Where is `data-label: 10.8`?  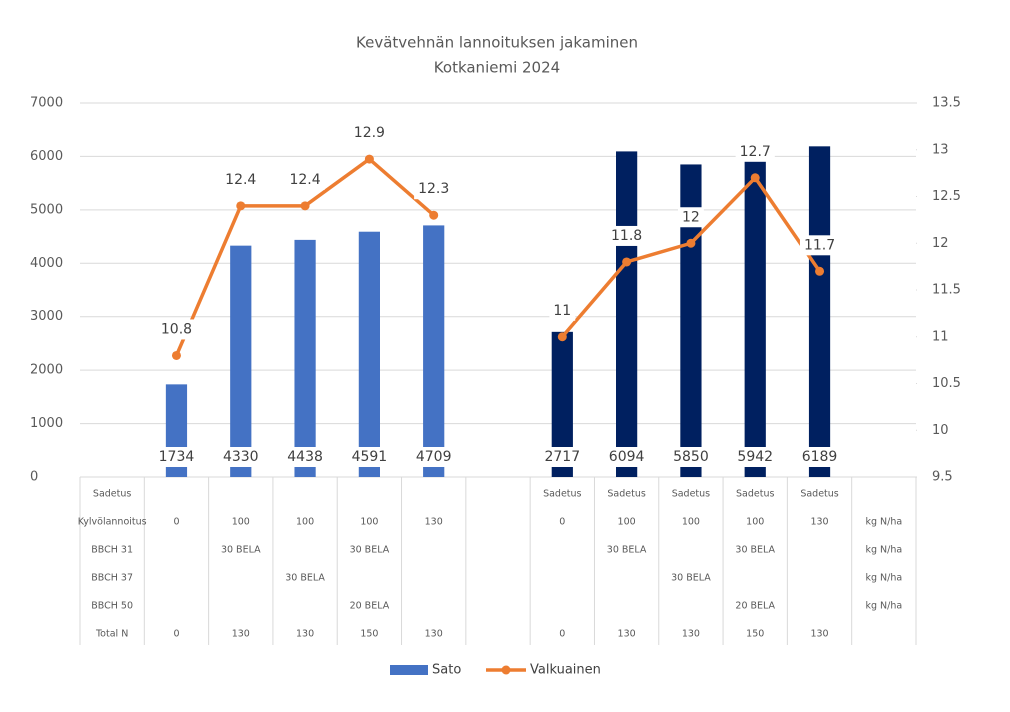
data-label: 10.8 is located at coordinates (176, 329).